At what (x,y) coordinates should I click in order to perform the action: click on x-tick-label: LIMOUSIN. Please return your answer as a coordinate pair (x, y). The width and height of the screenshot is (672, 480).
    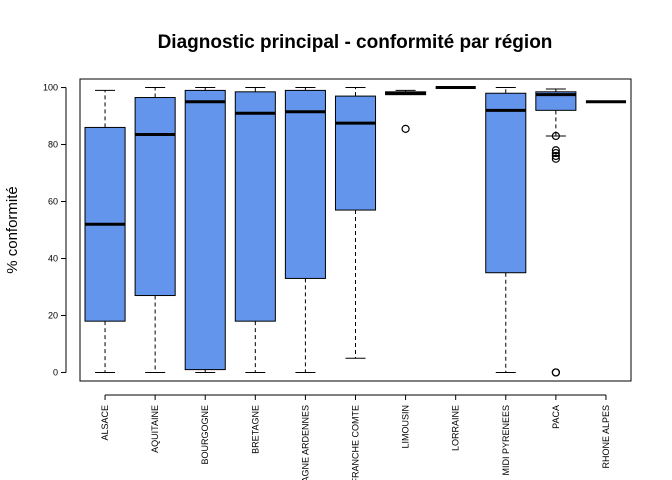
    Looking at the image, I should click on (406, 427).